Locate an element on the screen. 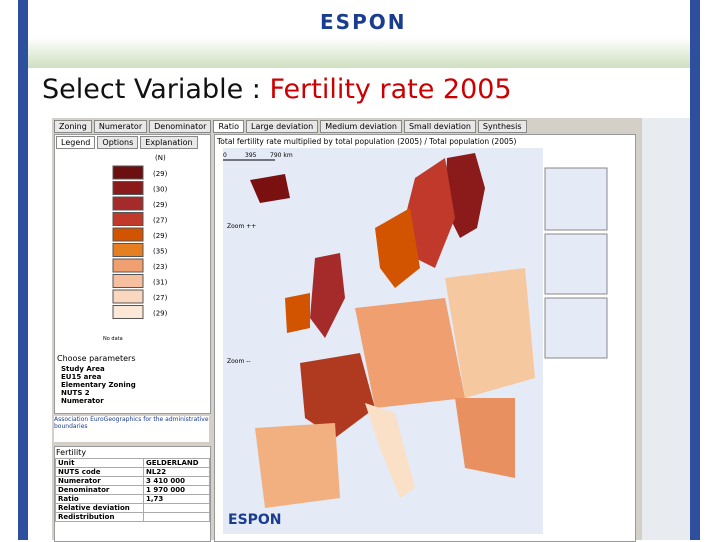 The width and height of the screenshot is (720, 542). title-highlight: Fertility rate 2005 is located at coordinates (390, 89).